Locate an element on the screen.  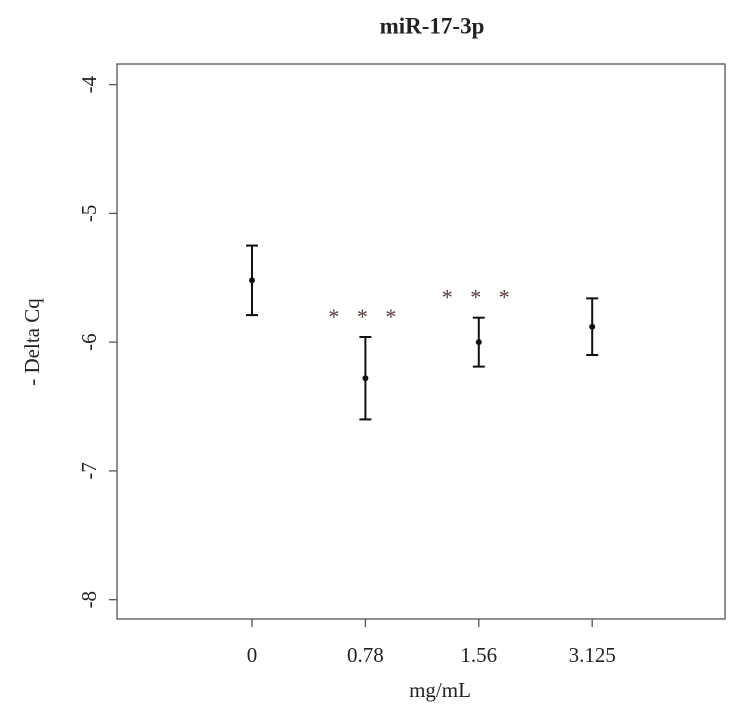
x-tick-label: 0 is located at coordinates (252, 655).